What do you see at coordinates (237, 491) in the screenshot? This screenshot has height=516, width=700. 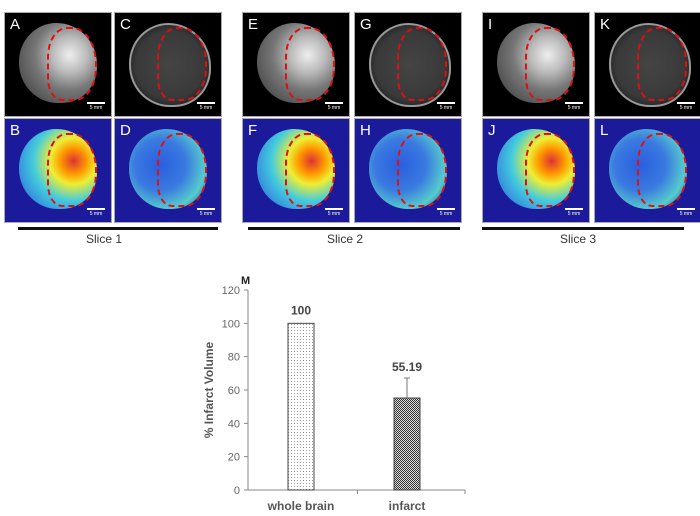 I see `y-tick-label: 0` at bounding box center [237, 491].